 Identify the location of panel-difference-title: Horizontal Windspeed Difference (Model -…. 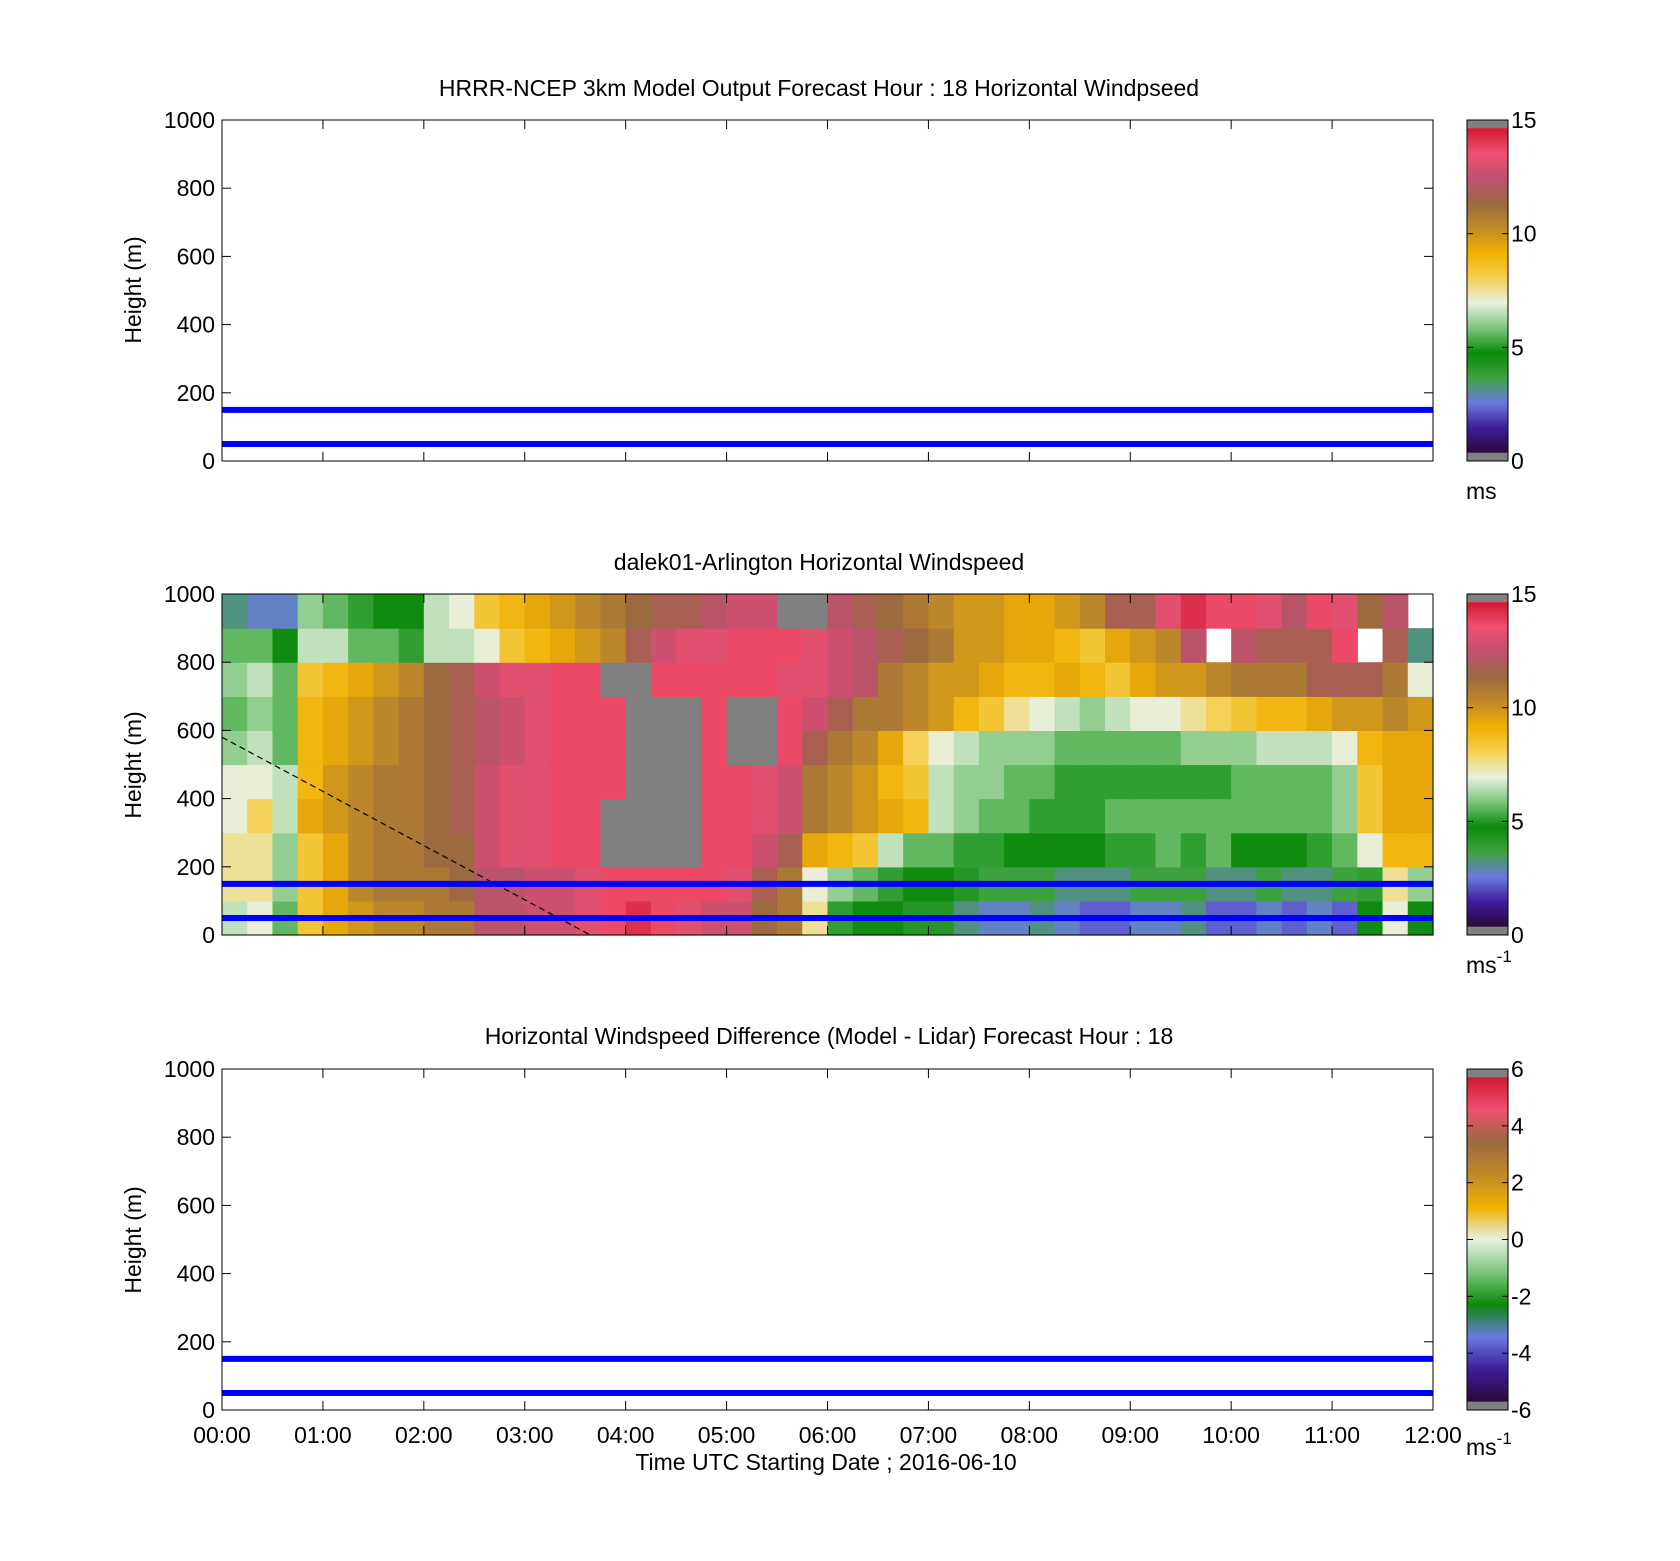
(829, 1036).